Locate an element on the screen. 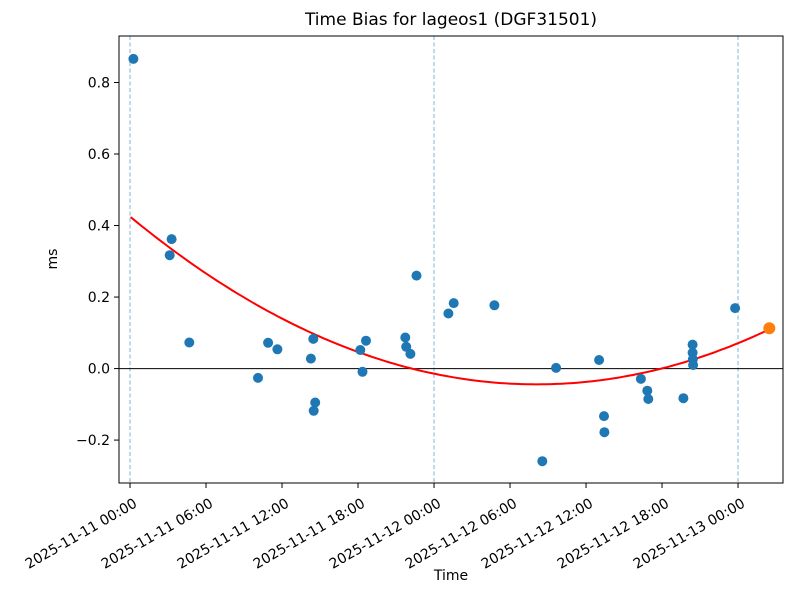  y-tick-label: 0.8 is located at coordinates (99, 83).